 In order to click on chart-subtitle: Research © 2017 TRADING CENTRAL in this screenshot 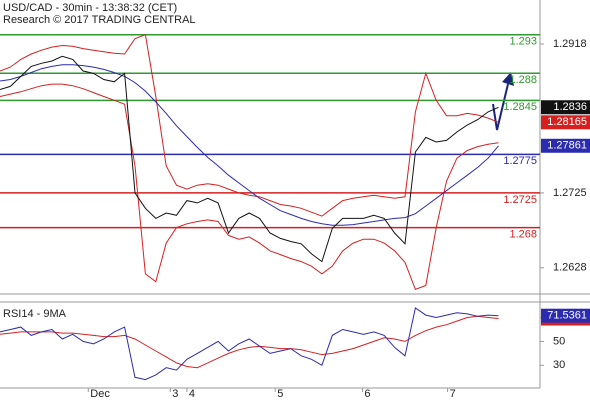, I will do `click(99, 20)`.